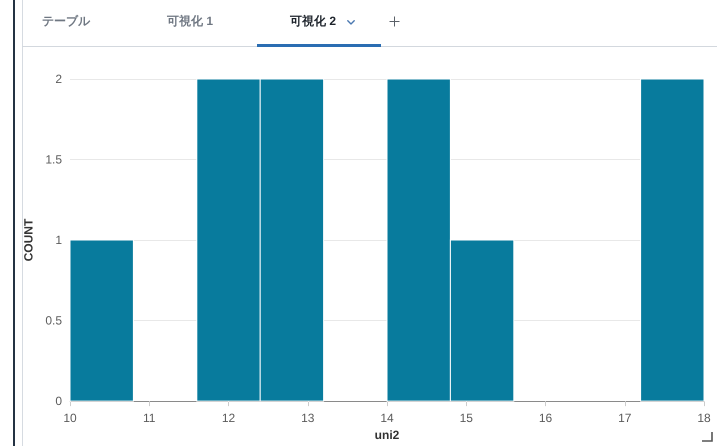  Describe the element at coordinates (387, 435) in the screenshot. I see `x-axis-title: uni2` at that location.